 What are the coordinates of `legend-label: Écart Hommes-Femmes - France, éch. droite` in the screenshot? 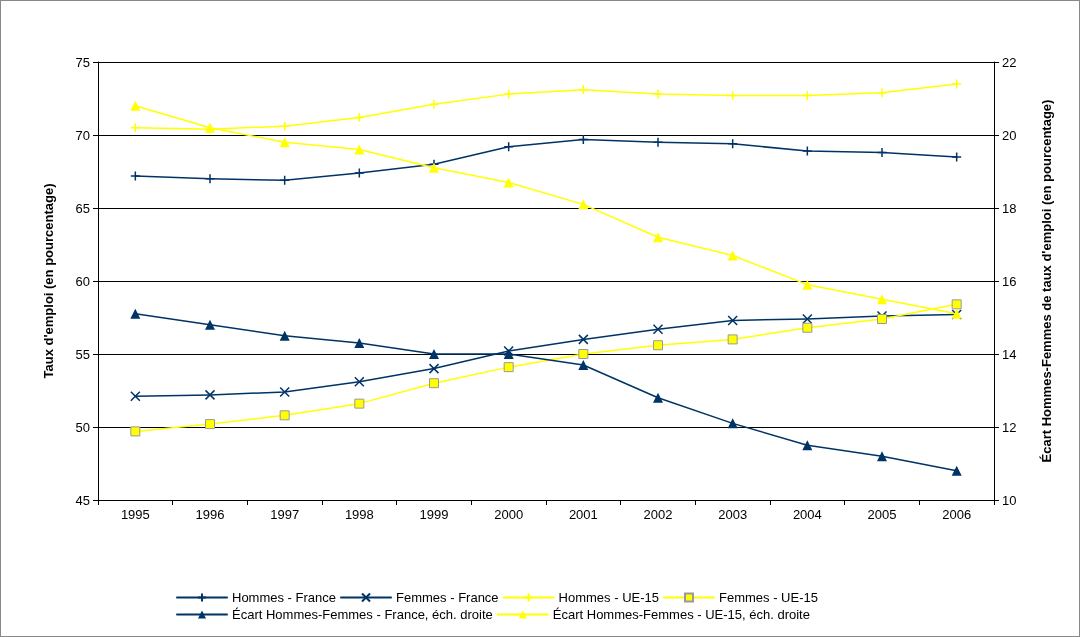 It's located at (362, 614).